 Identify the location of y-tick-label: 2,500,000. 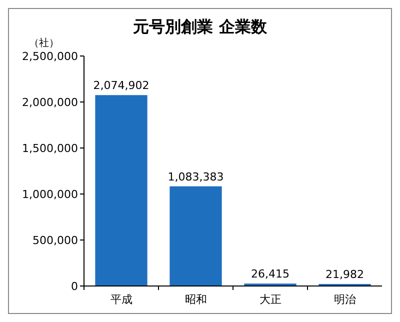
(50, 56).